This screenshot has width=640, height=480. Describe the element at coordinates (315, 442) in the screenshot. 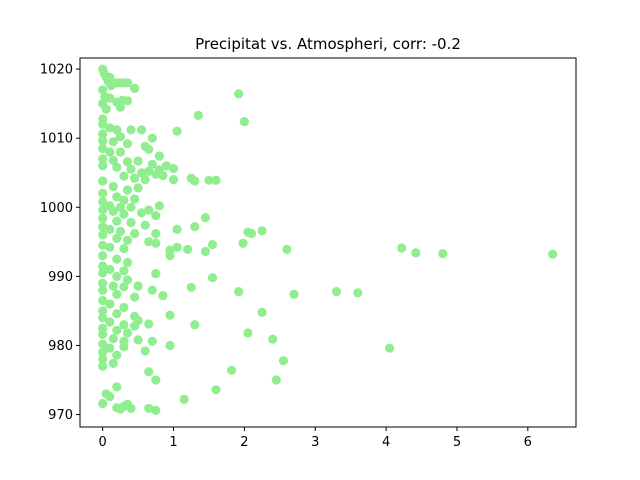

I see `x-tick-label: 3` at that location.